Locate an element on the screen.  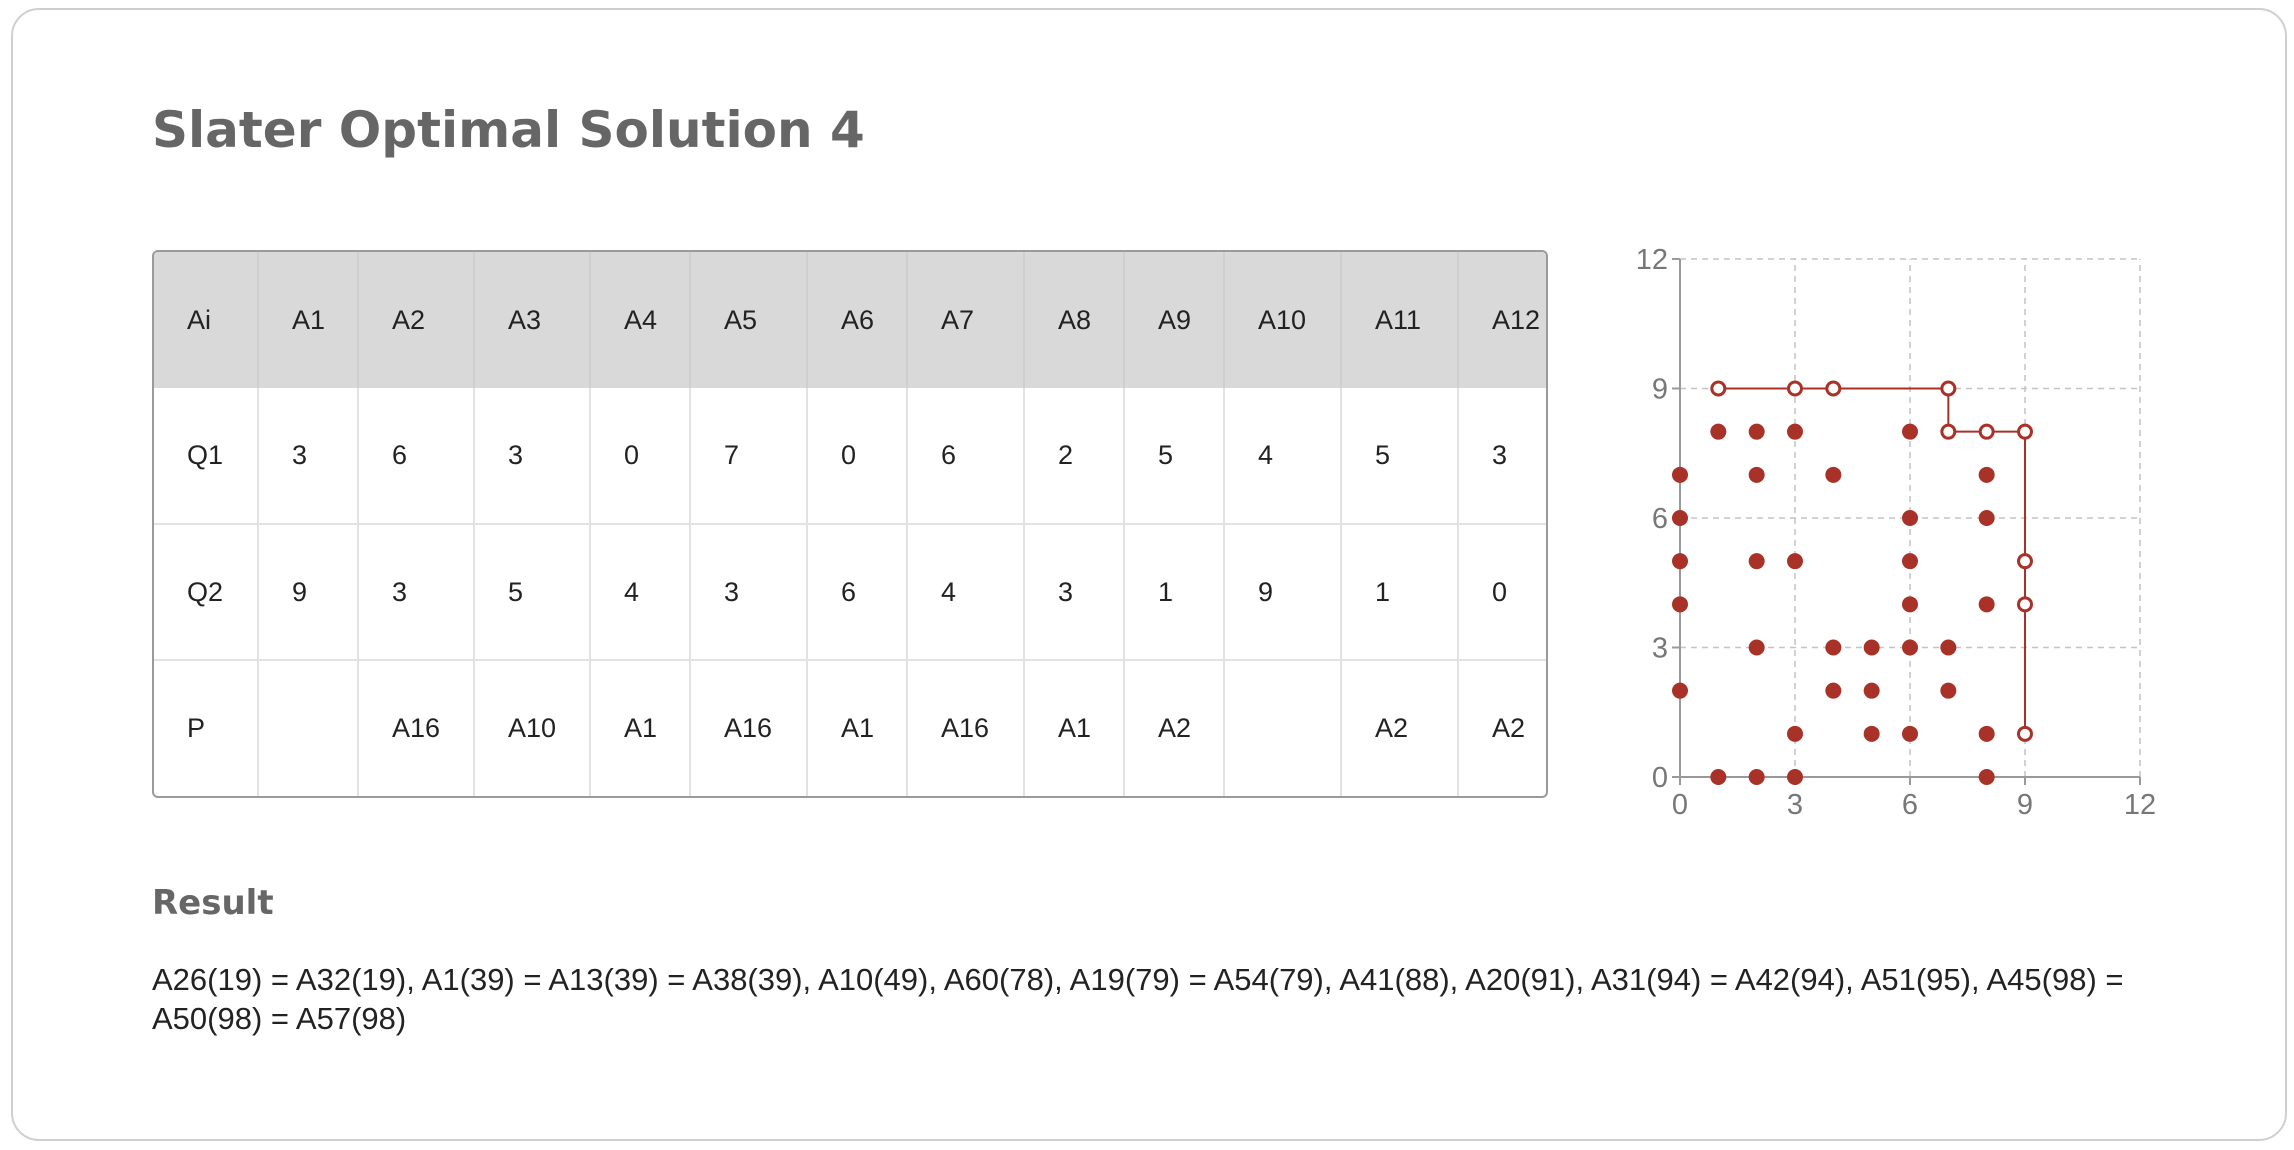
page-title: Slater Optimal Solution 4 is located at coordinates (508, 130).